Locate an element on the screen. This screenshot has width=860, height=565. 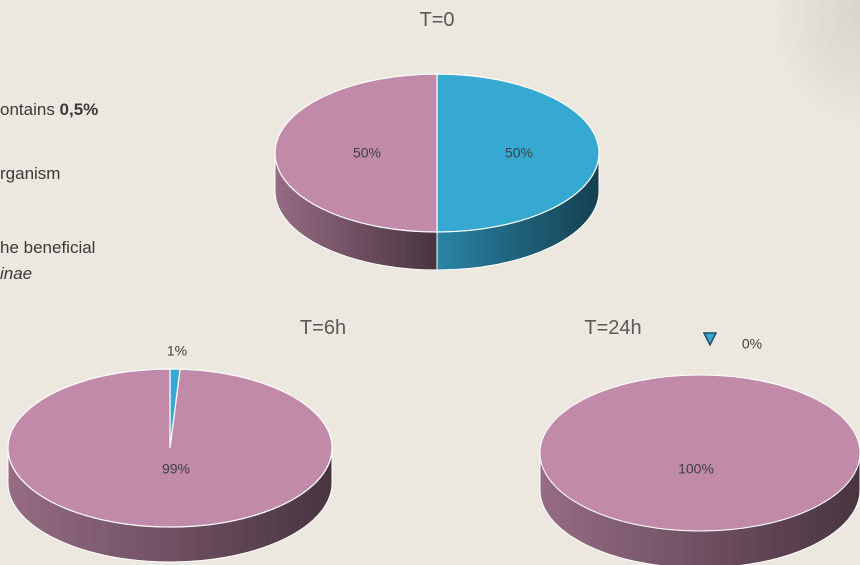
body-text-line-4: inae is located at coordinates (16, 273).